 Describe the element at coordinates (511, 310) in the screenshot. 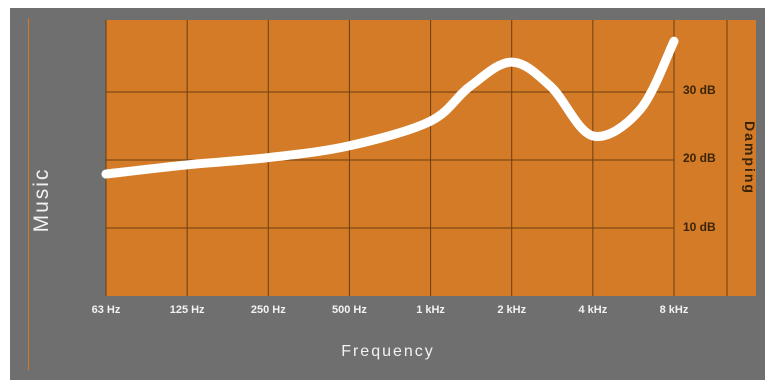

I see `x-tick-label: 2 kHz` at that location.